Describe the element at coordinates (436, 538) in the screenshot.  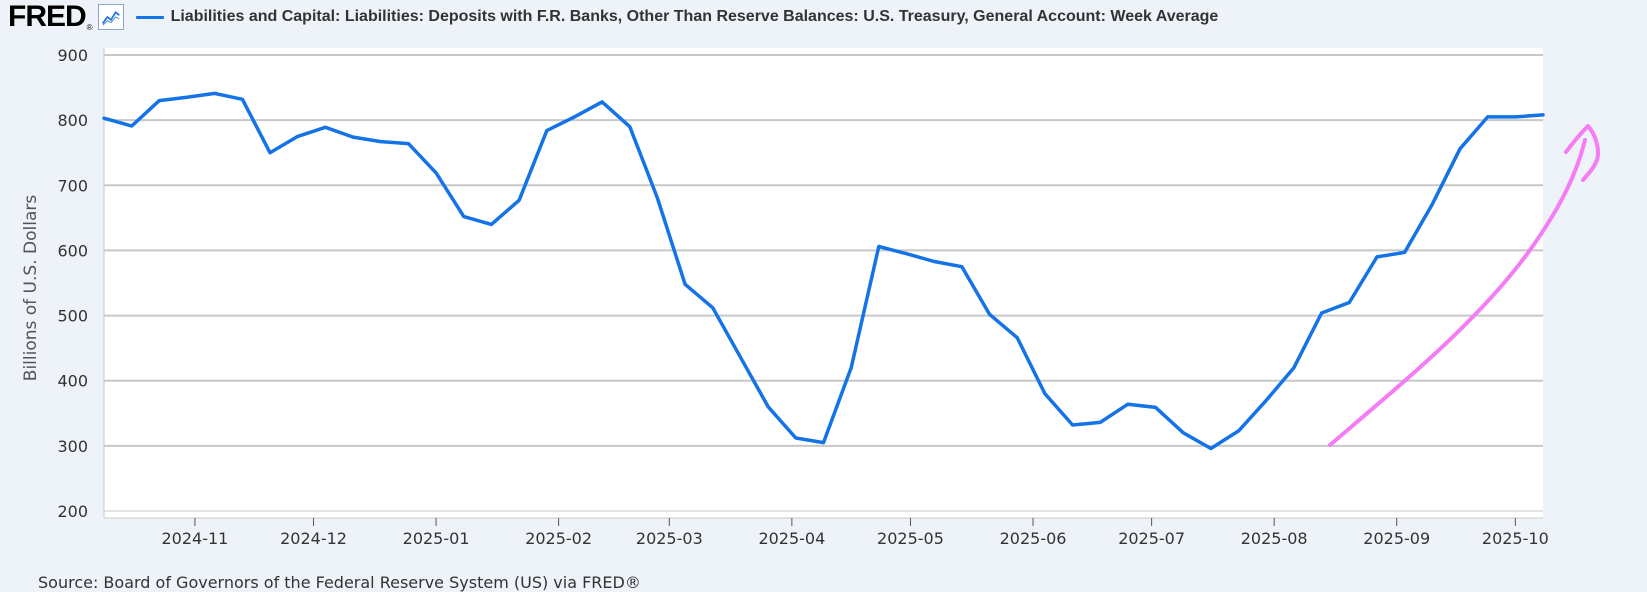
I see `x-tick-label-2025-01: 2025-01` at that location.